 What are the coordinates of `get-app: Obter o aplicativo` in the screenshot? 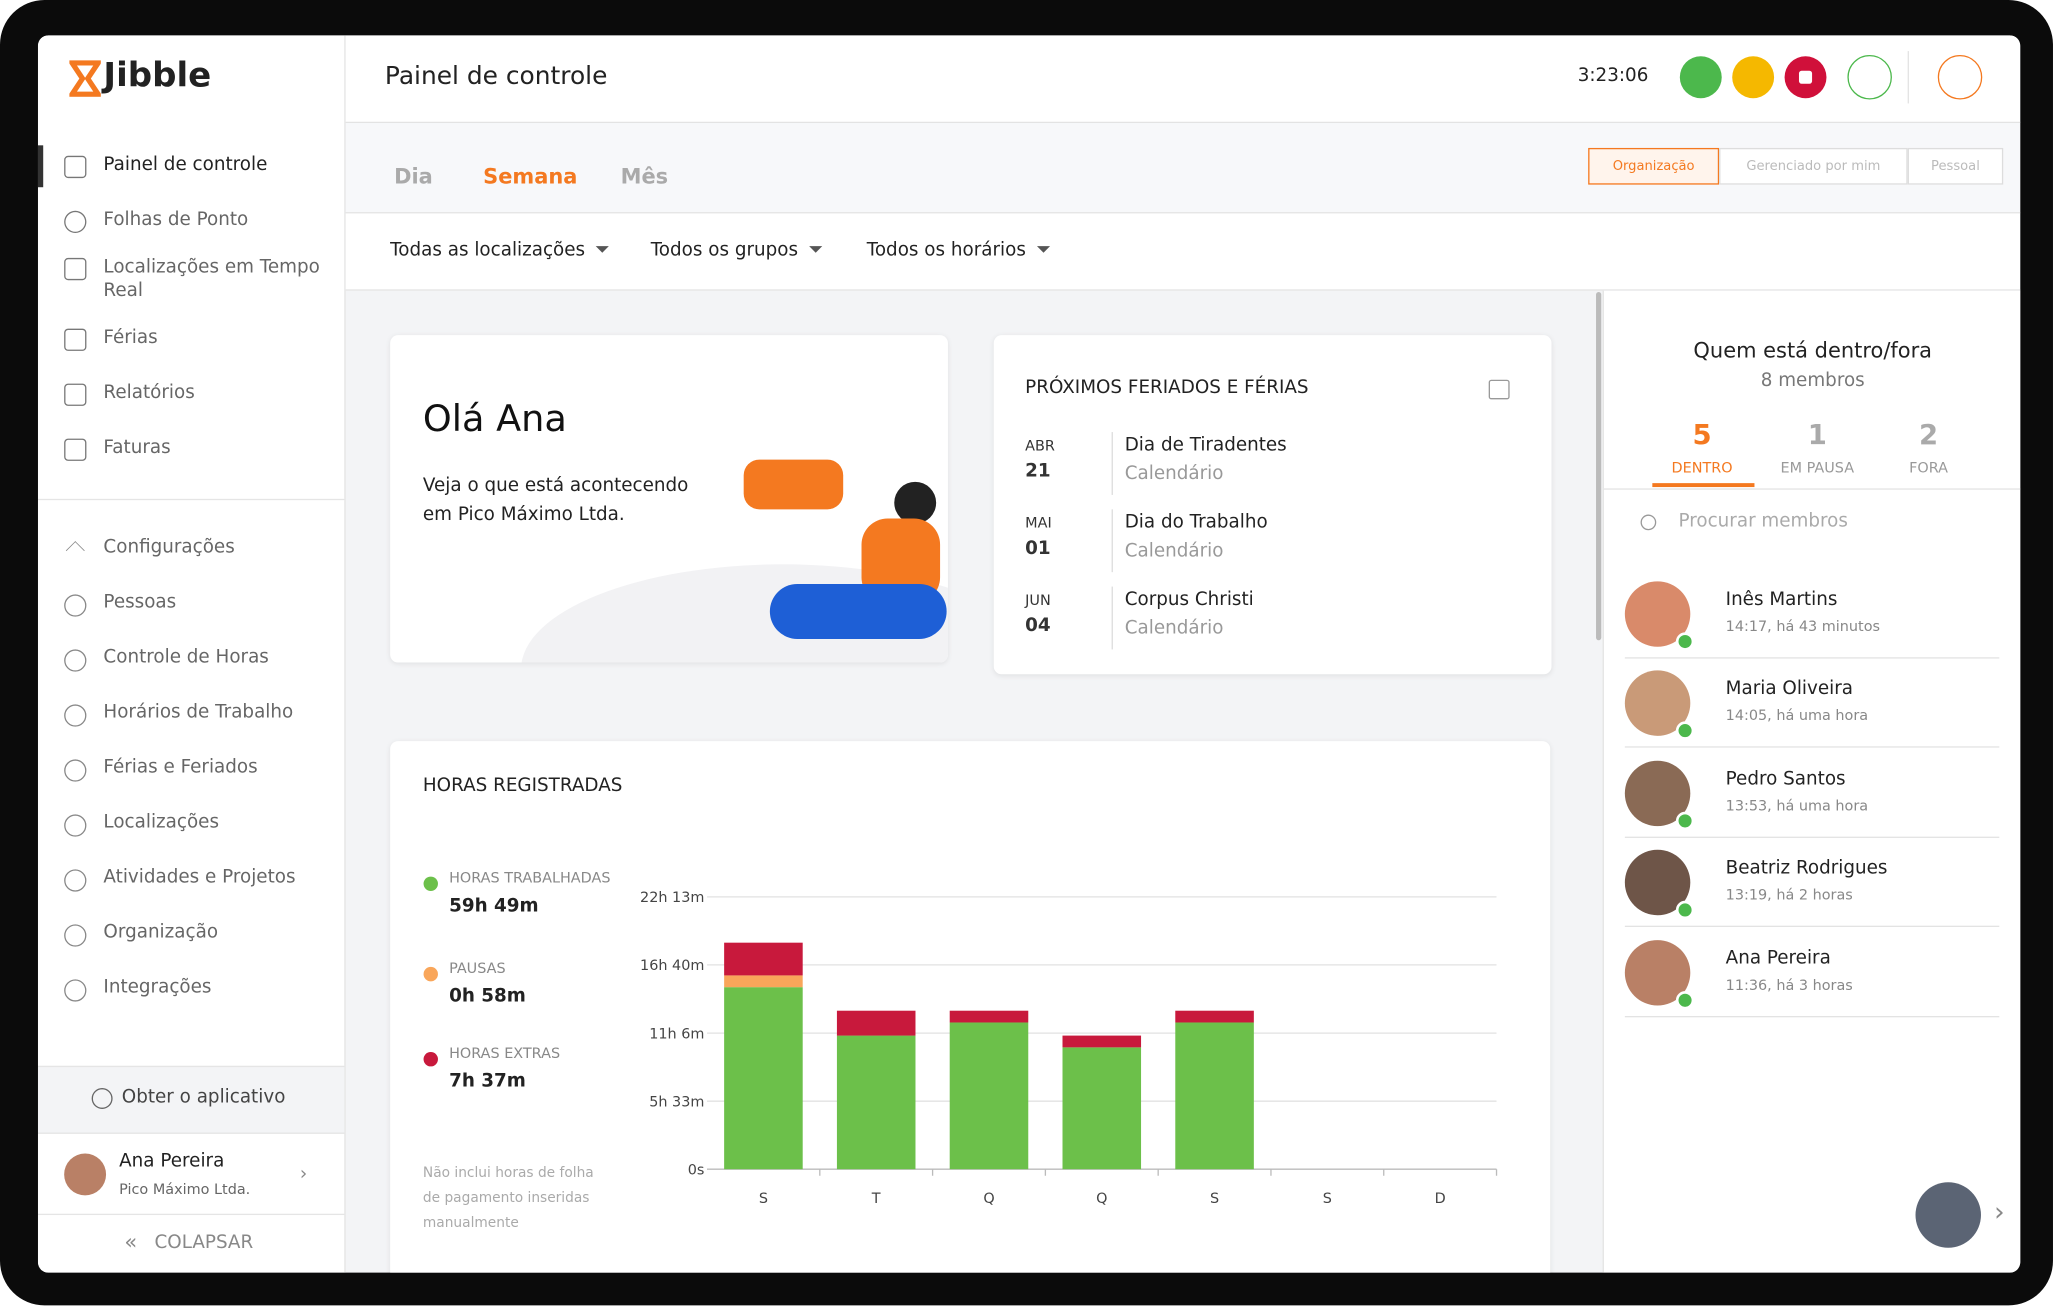 It's located at (191, 1099).